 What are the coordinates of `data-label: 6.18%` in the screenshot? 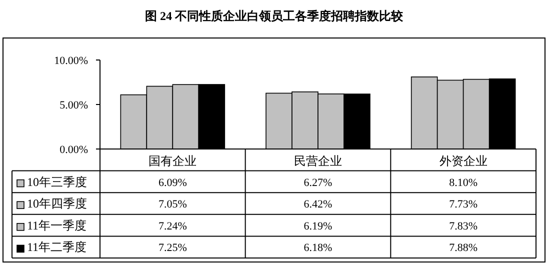 It's located at (318, 248).